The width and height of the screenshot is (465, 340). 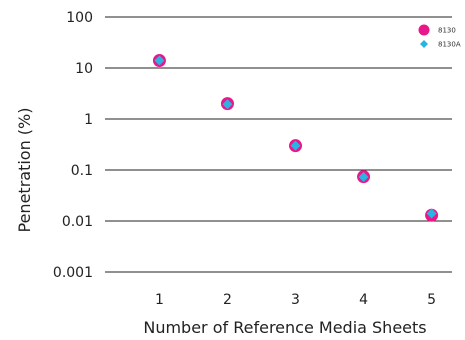 I want to click on legend-label: 8130, so click(x=447, y=31).